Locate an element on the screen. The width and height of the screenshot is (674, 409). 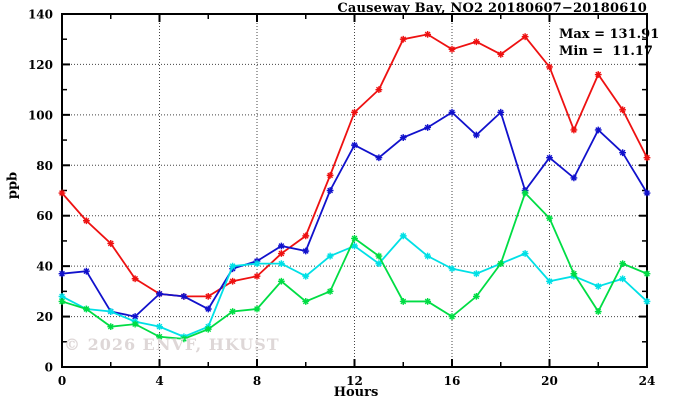
x-axis-label: Hours is located at coordinates (356, 392).